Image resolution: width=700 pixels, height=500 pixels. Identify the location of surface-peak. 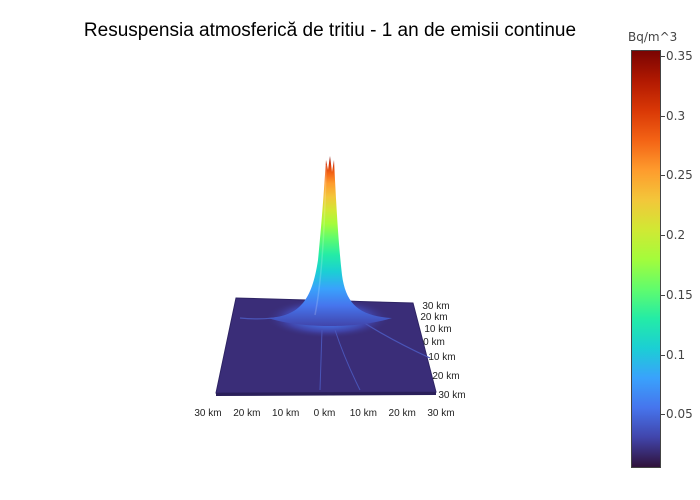
(330, 241).